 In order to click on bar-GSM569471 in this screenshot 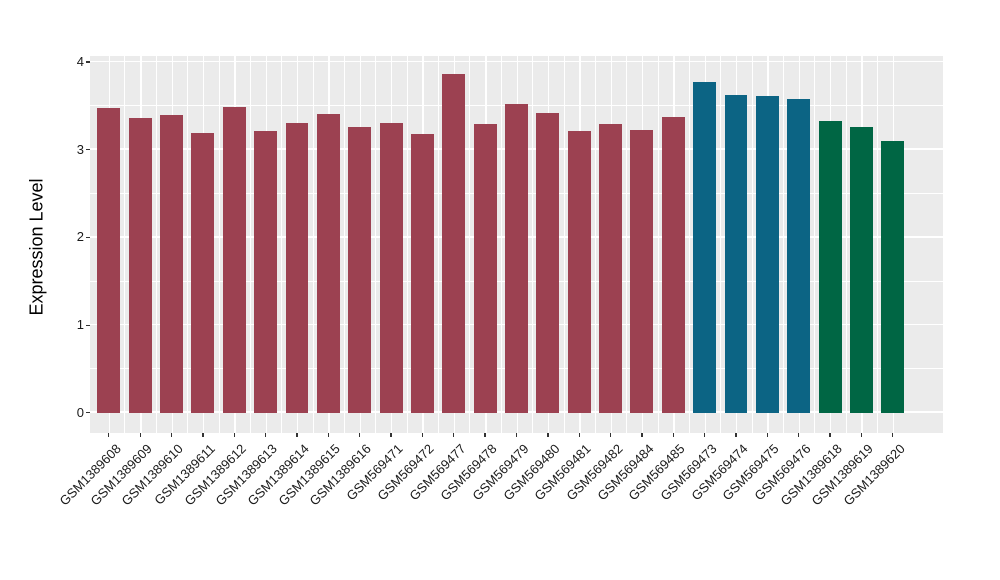, I will do `click(391, 267)`.